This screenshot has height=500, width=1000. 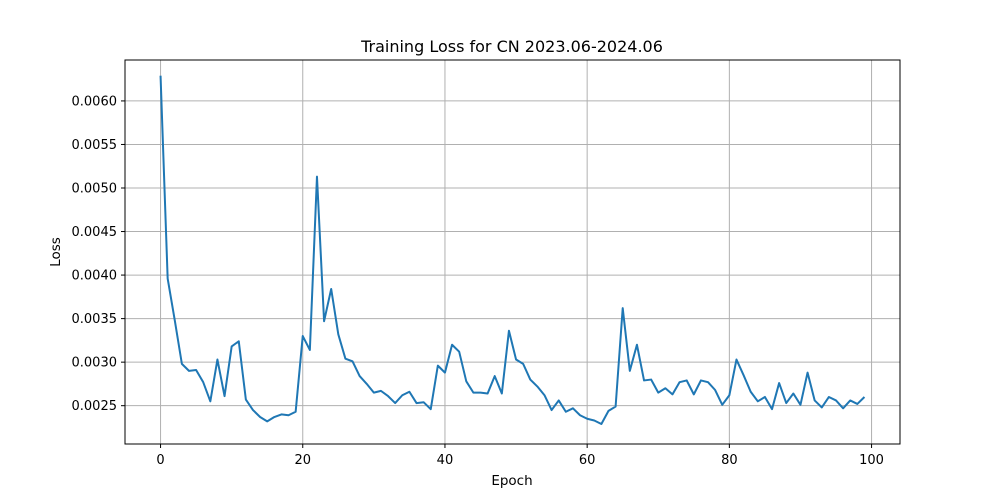 What do you see at coordinates (587, 460) in the screenshot?
I see `x-tick-label: 60` at bounding box center [587, 460].